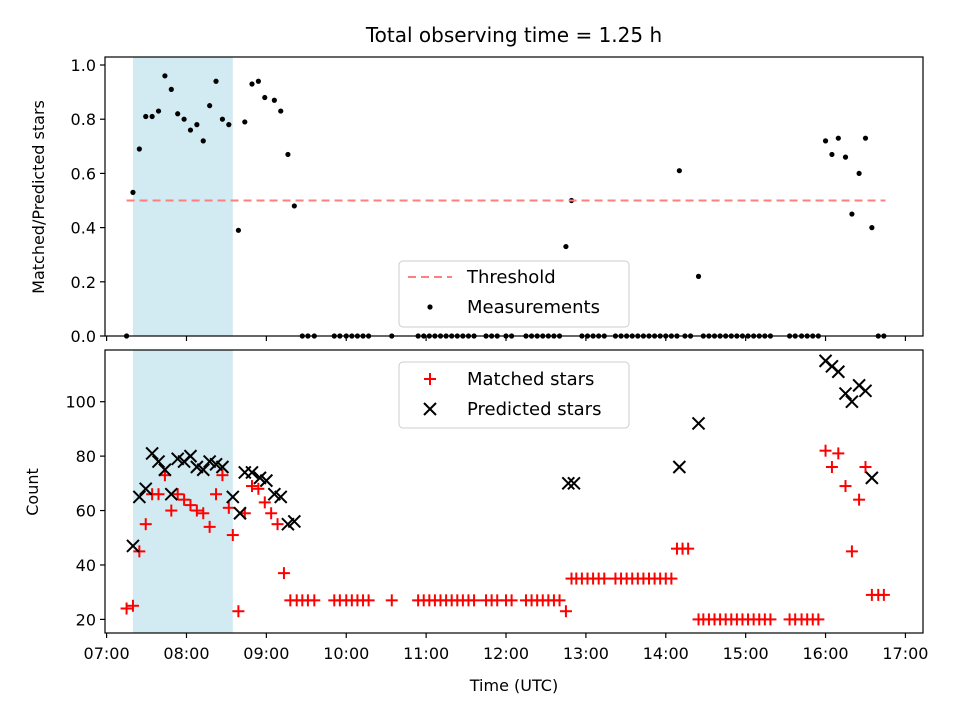  I want to click on legend-x-marker, so click(430, 409).